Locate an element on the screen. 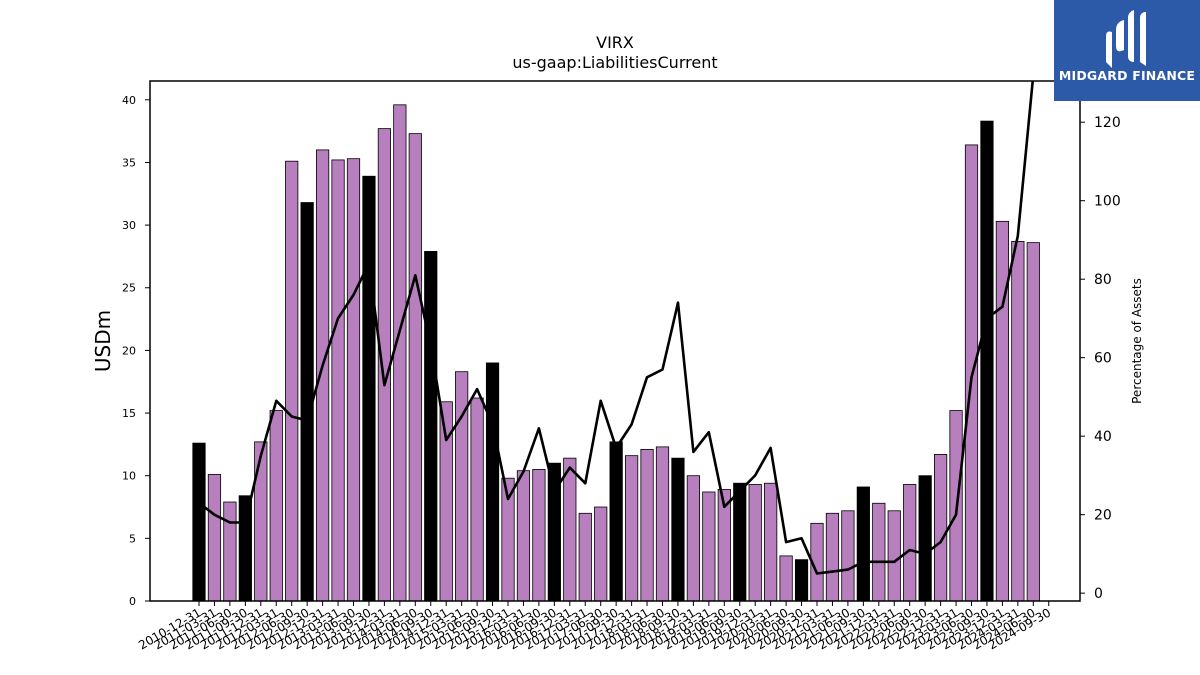 This screenshot has height=675, width=1200. chart-subtitle: us-gaap:LiabilitiesCurrent is located at coordinates (614, 62).